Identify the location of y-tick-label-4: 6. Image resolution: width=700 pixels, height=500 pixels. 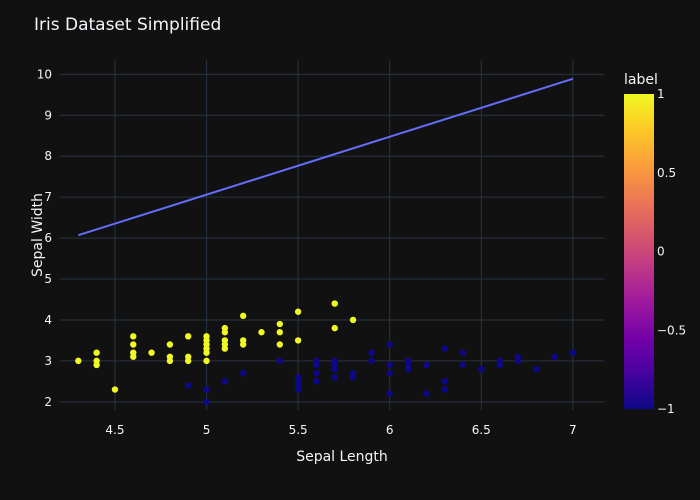
(48, 238).